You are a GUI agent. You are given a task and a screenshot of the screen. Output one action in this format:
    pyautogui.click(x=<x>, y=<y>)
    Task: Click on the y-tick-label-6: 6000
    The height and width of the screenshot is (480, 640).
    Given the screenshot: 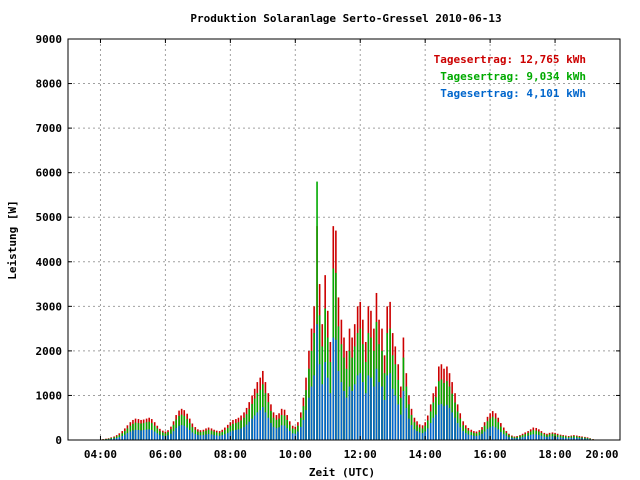 What is the action you would take?
    pyautogui.click(x=49, y=173)
    